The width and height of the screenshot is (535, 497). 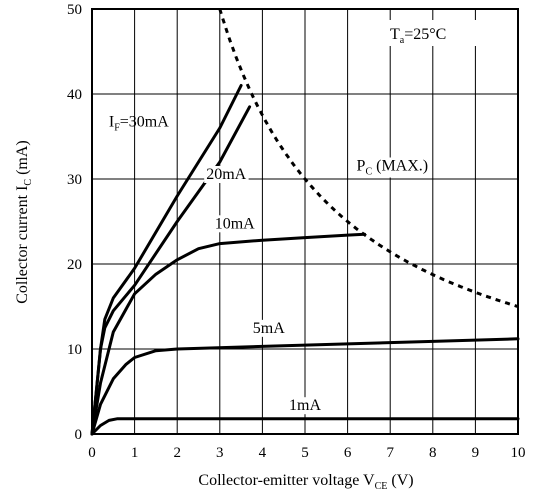 I want to click on y-tick-label: 0, so click(x=79, y=435).